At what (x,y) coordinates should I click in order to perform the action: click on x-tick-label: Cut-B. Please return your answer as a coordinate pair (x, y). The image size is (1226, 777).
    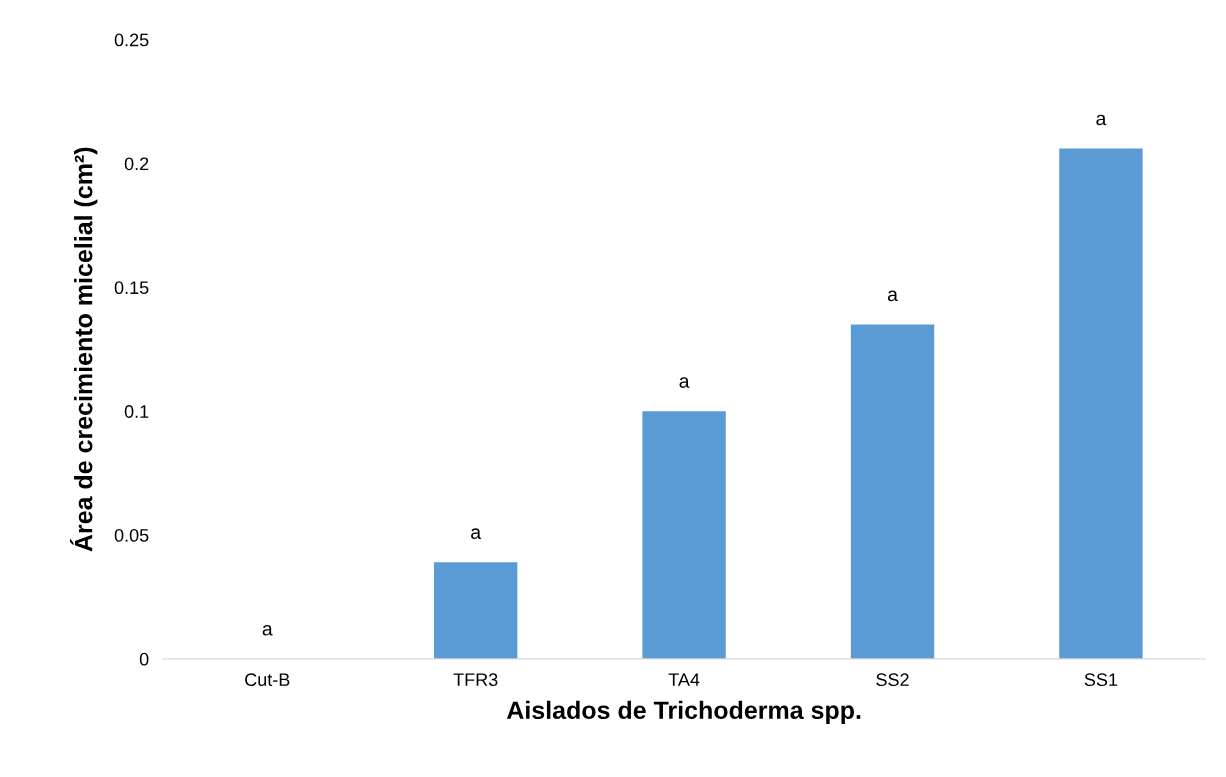
    Looking at the image, I should click on (267, 680).